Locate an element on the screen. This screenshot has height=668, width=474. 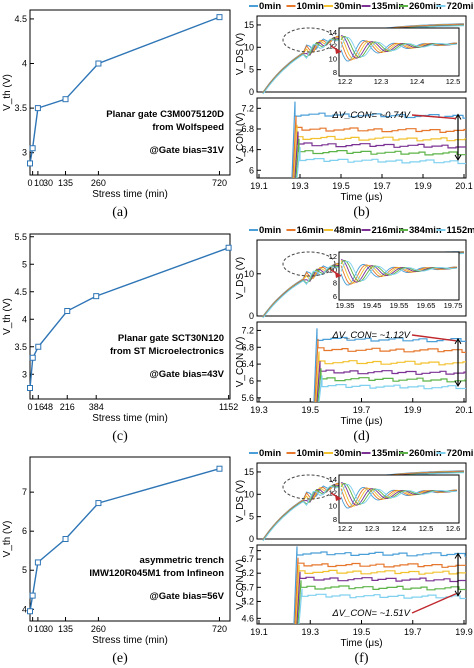
bottom-y-tick-label: 7 is located at coordinates (251, 551).